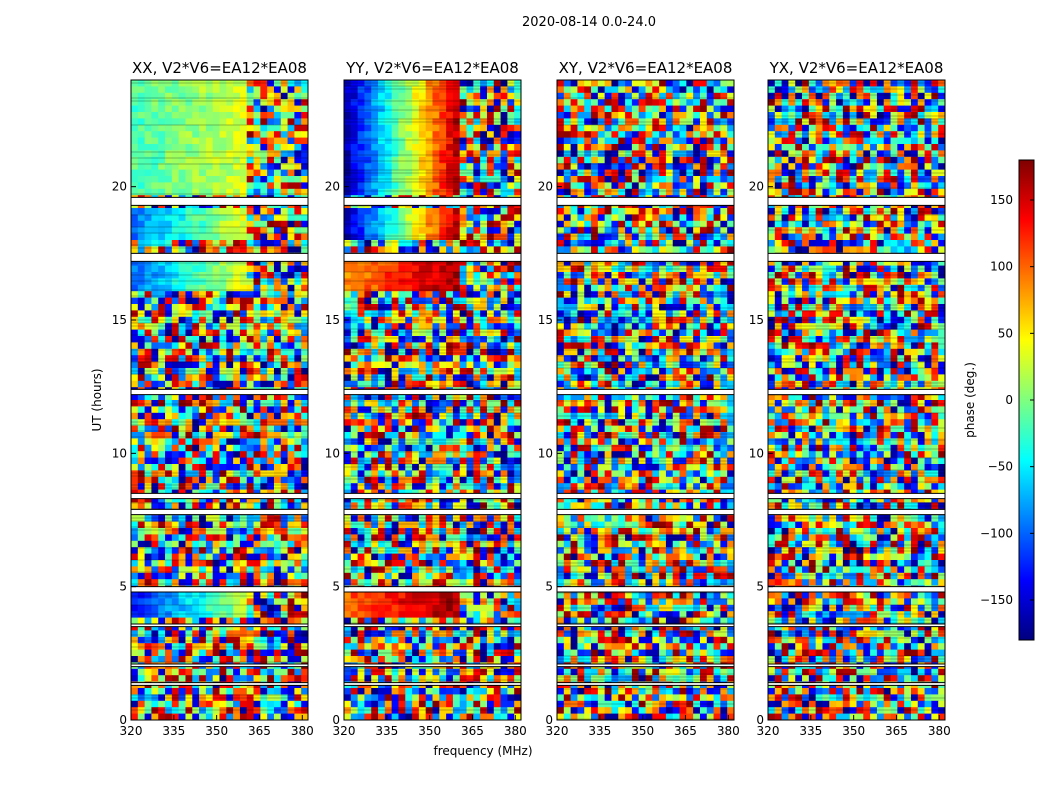 The height and width of the screenshot is (800, 1050). Describe the element at coordinates (996, 533) in the screenshot. I see `colorbar-tick-label: −100` at that location.